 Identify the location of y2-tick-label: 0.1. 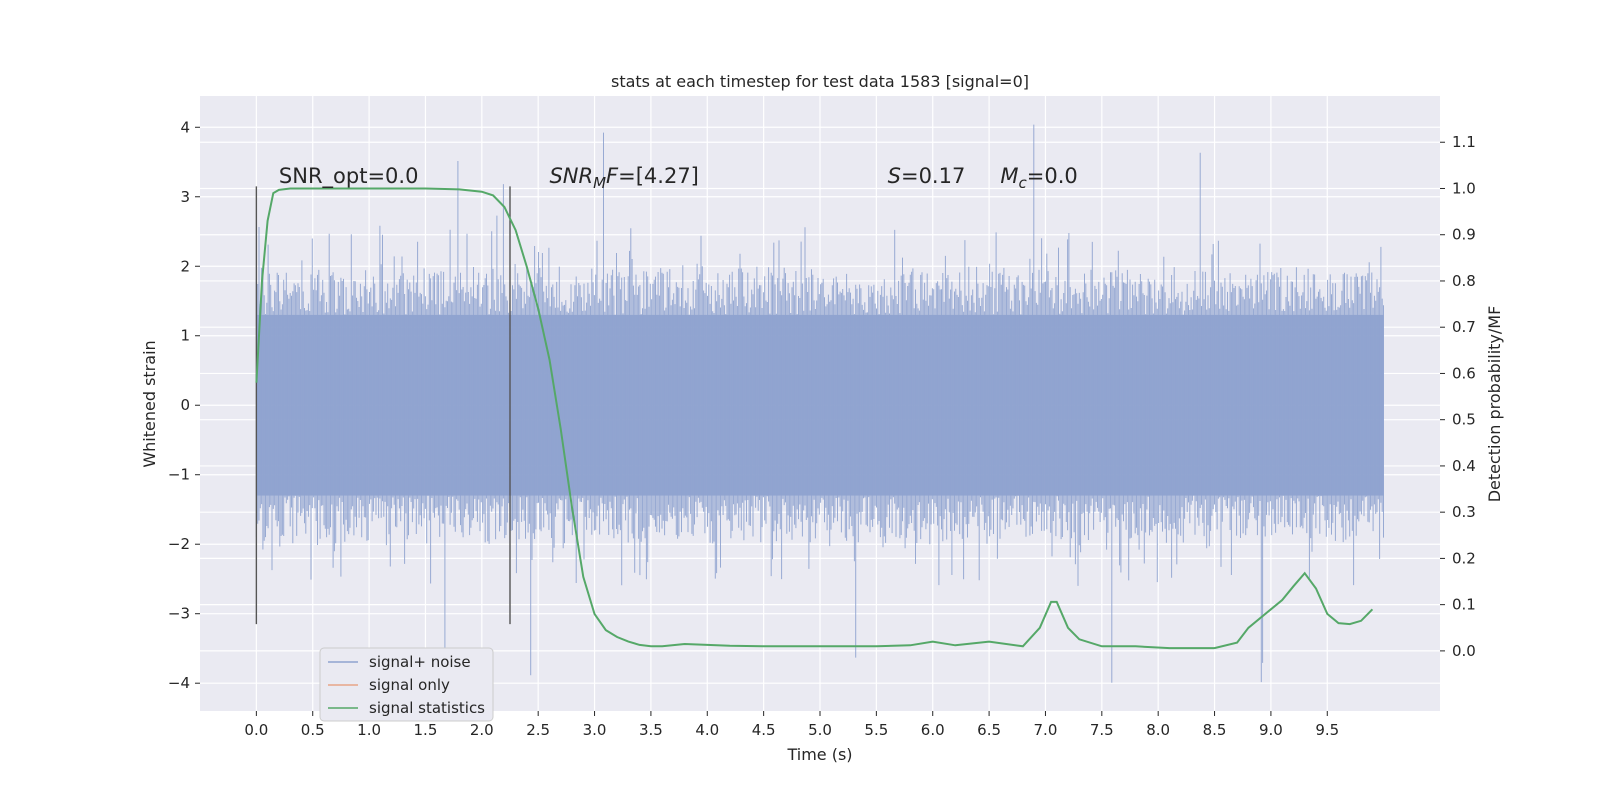
(1464, 605).